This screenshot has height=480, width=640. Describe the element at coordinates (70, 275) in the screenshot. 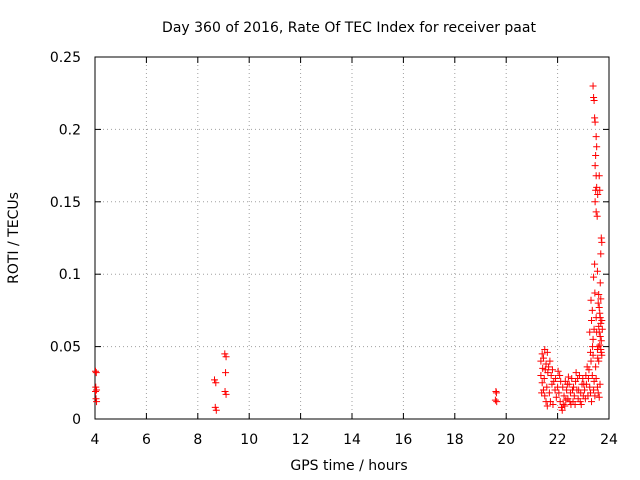

I see `y-tick-label: 0.1` at that location.